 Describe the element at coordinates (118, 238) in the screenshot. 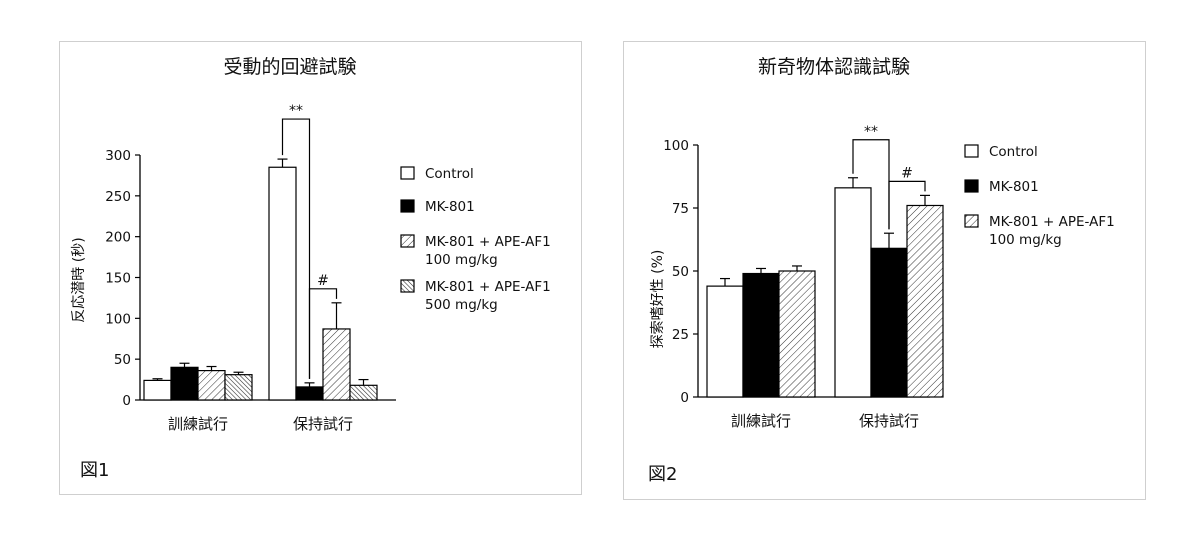

I see `y-tick-label: 200` at that location.